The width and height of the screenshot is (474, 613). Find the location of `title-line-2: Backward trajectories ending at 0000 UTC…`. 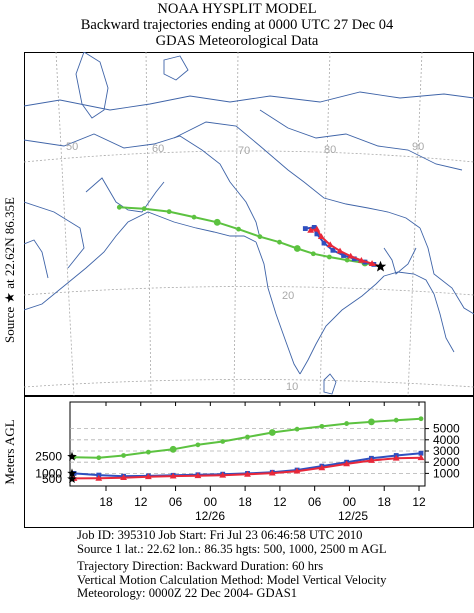

title-line-2: Backward trajectories ending at 0000 UTC… is located at coordinates (237, 25).